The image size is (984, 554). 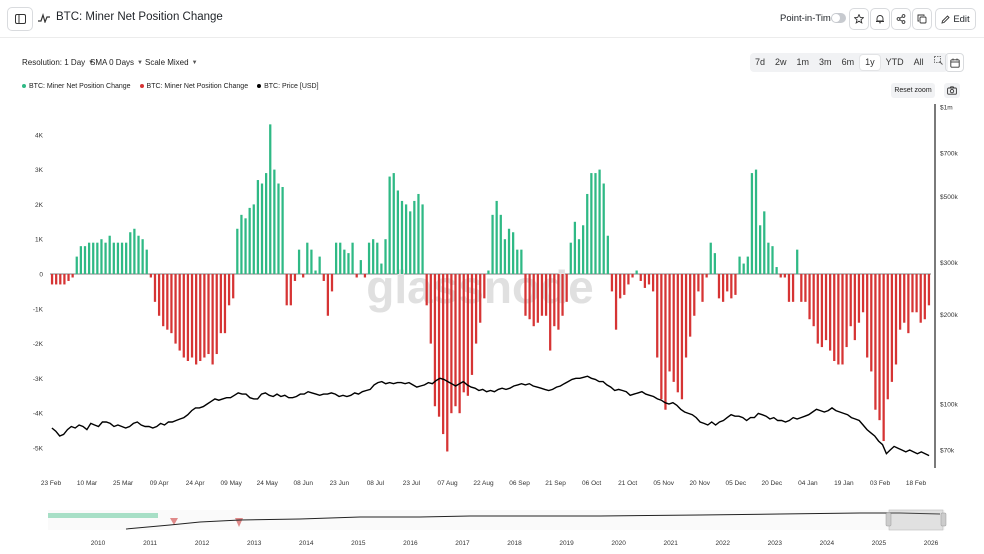 I want to click on share-icon, so click(x=901, y=19).